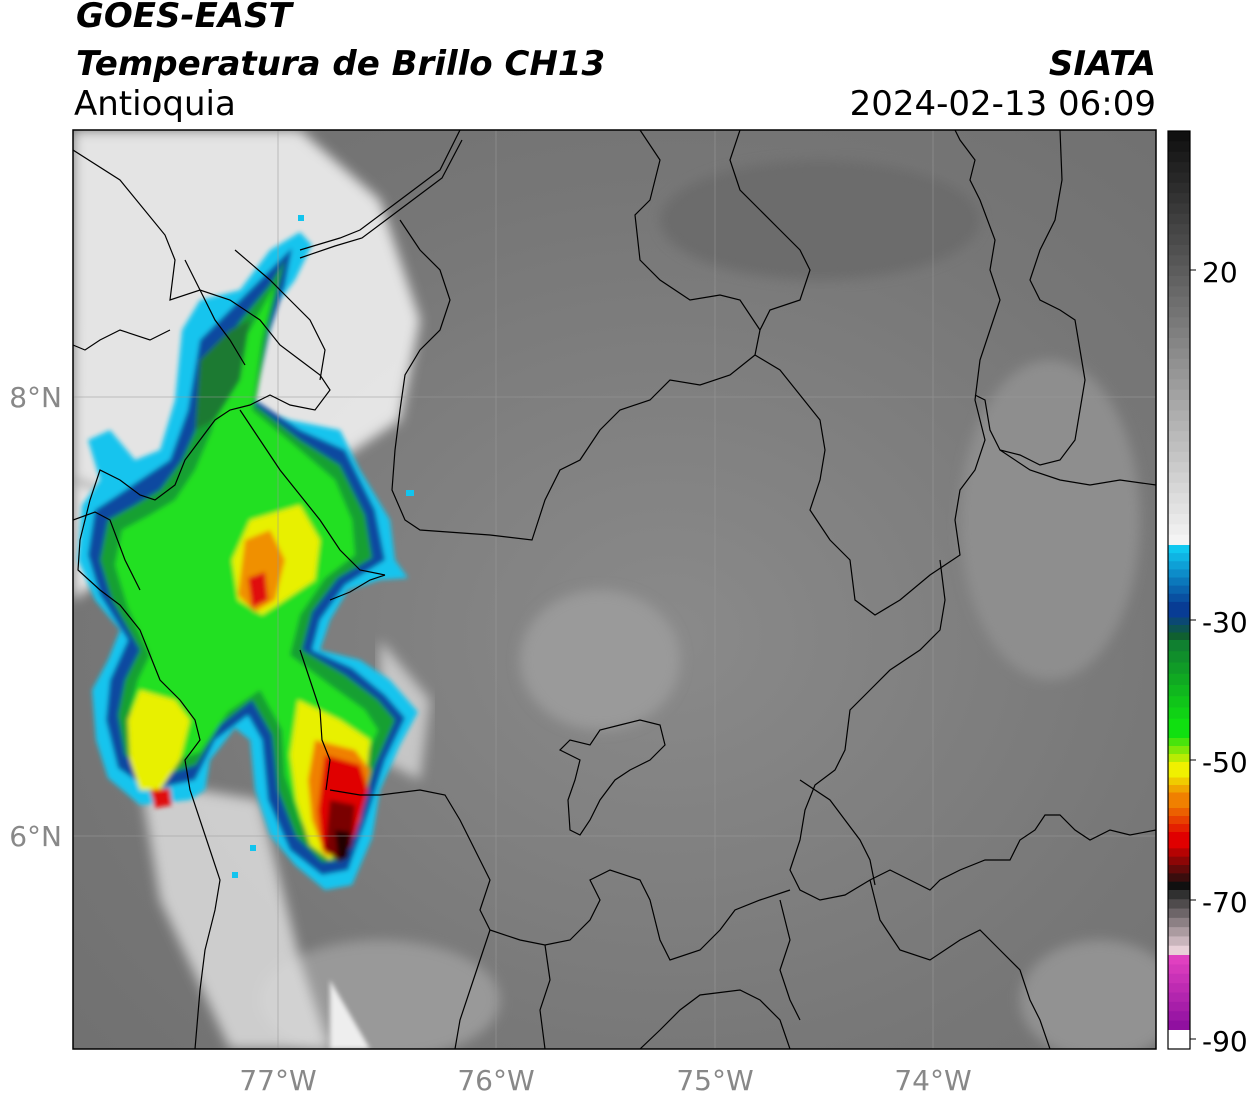 This screenshot has width=1252, height=1099. I want to click on lon-label-77w: 77°W, so click(277, 1080).